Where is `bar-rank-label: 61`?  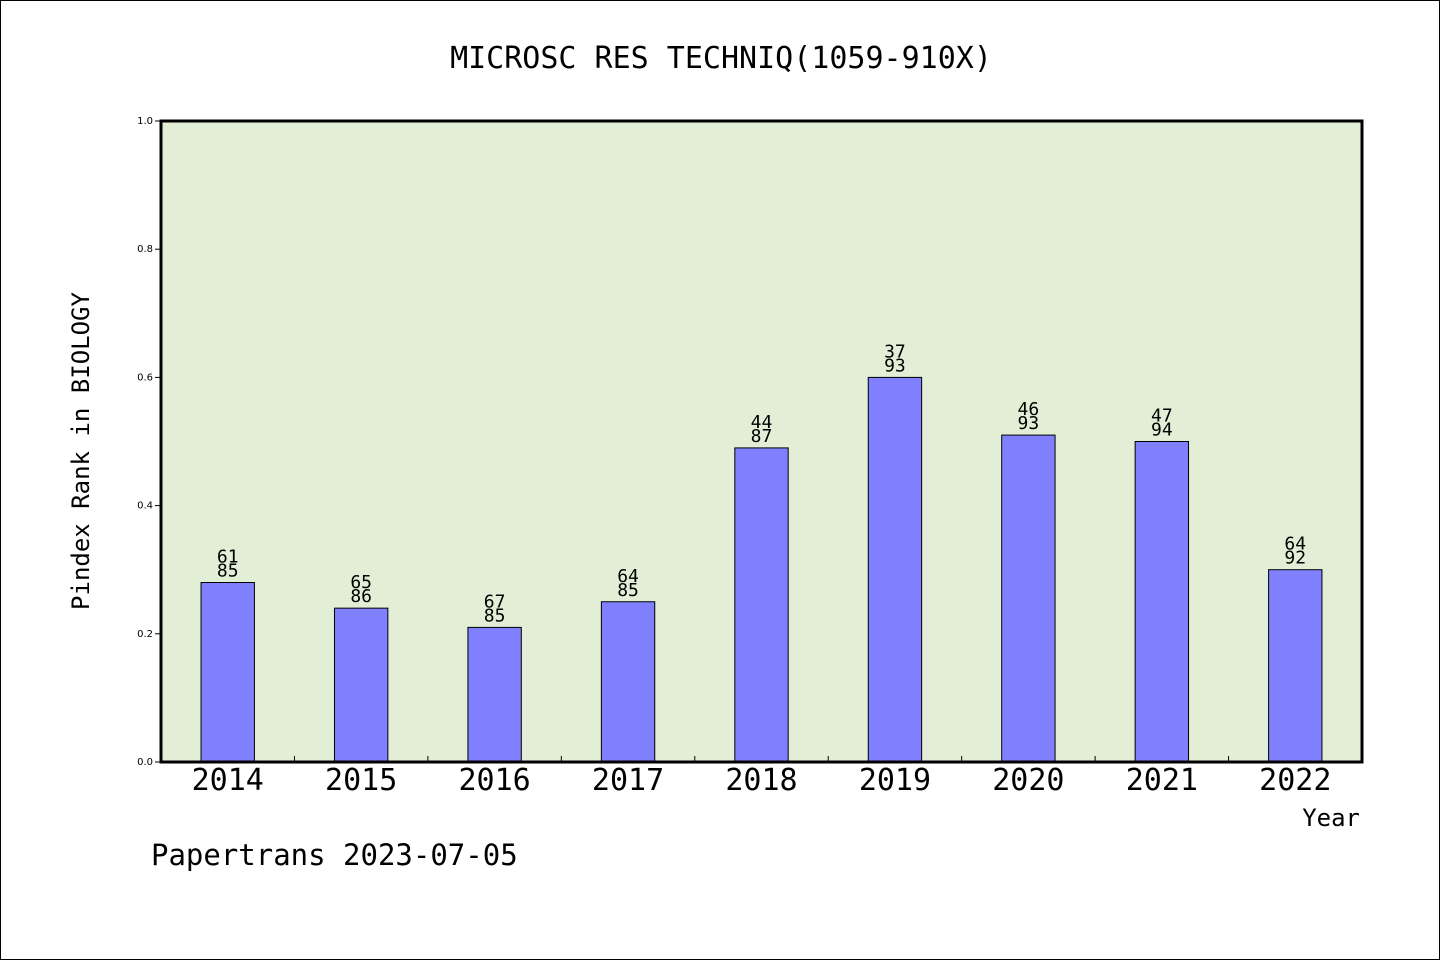
bar-rank-label: 61 is located at coordinates (228, 557).